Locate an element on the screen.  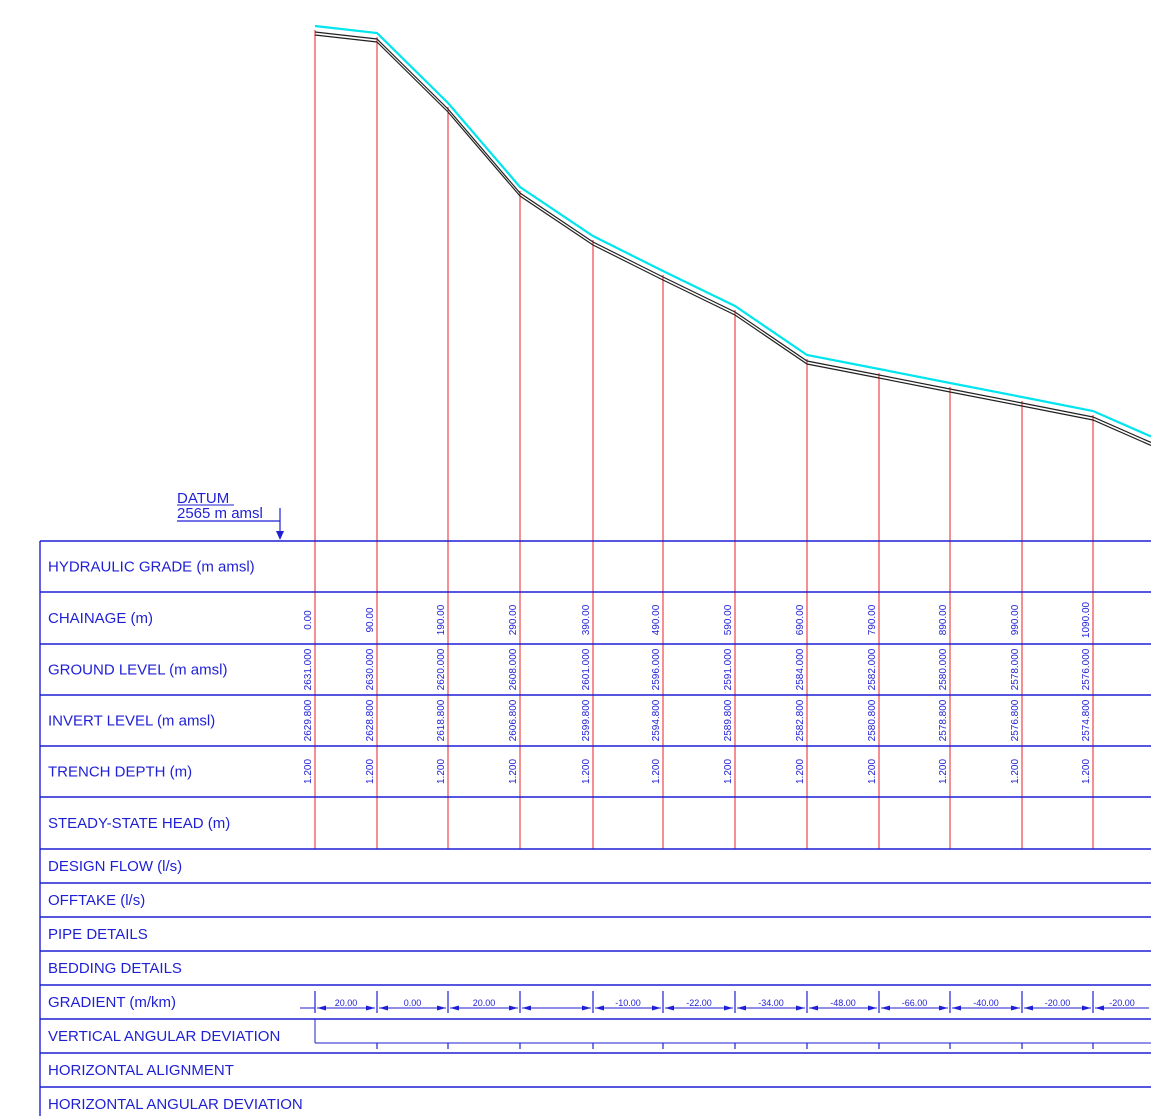
chainage-value: 490.00 is located at coordinates (656, 619).